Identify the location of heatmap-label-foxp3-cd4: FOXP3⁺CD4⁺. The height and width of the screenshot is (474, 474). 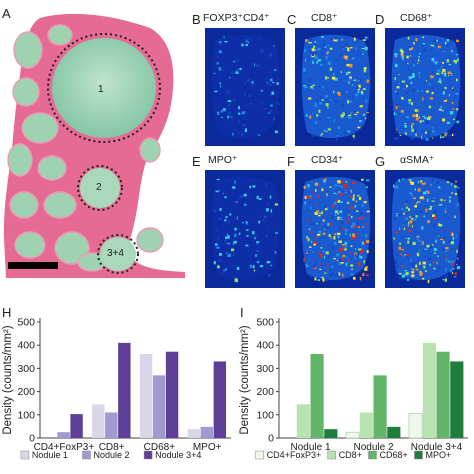
(236, 18).